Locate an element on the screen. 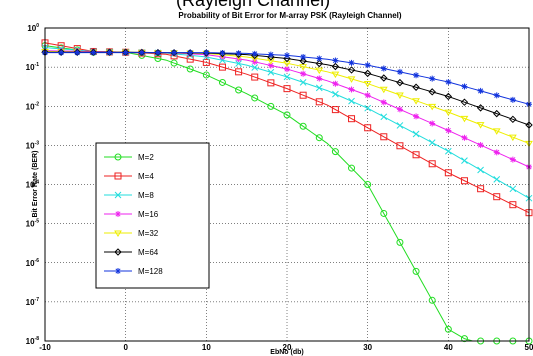  y-tick-label: 10⁻¹ is located at coordinates (33, 67).